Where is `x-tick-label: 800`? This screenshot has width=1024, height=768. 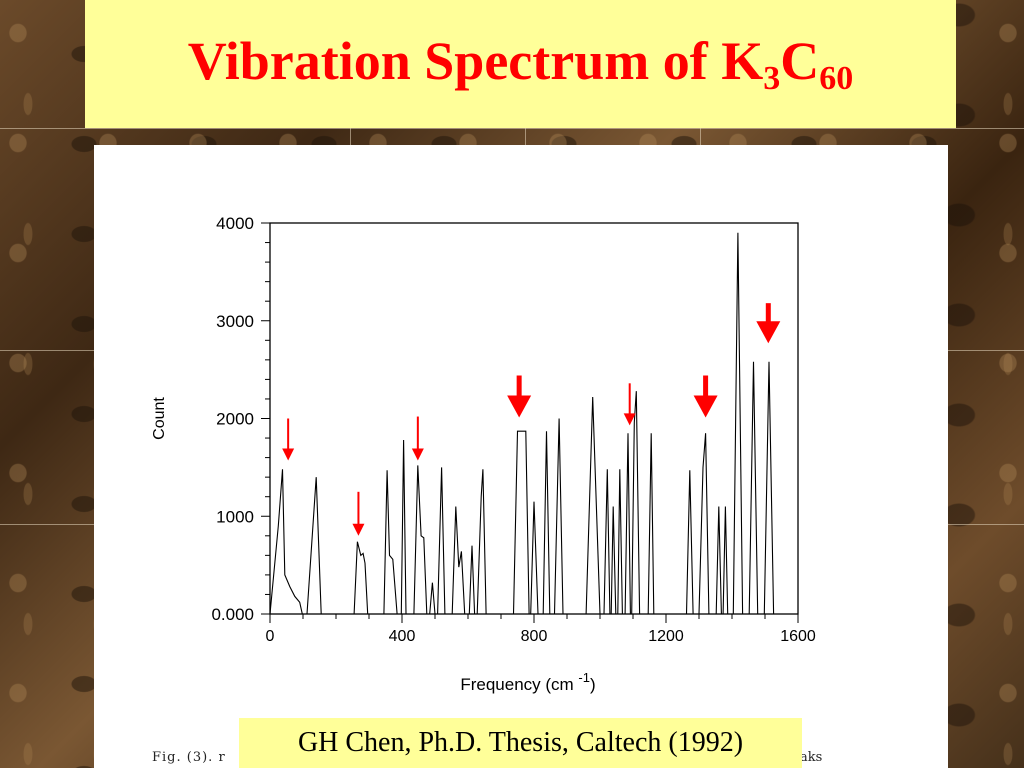 x-tick-label: 800 is located at coordinates (534, 636).